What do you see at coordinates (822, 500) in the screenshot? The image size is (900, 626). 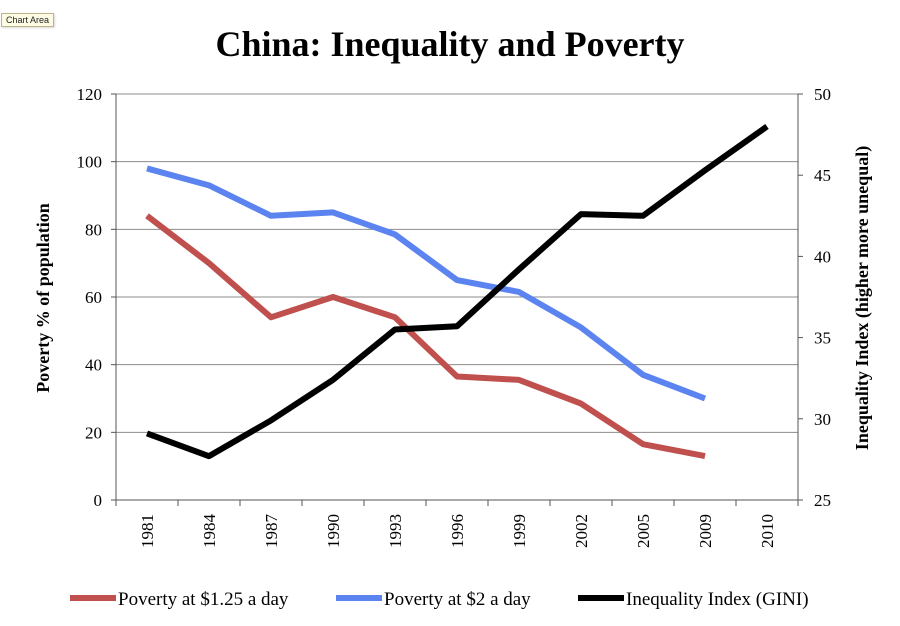 I see `y-right-tick-label: 25` at bounding box center [822, 500].